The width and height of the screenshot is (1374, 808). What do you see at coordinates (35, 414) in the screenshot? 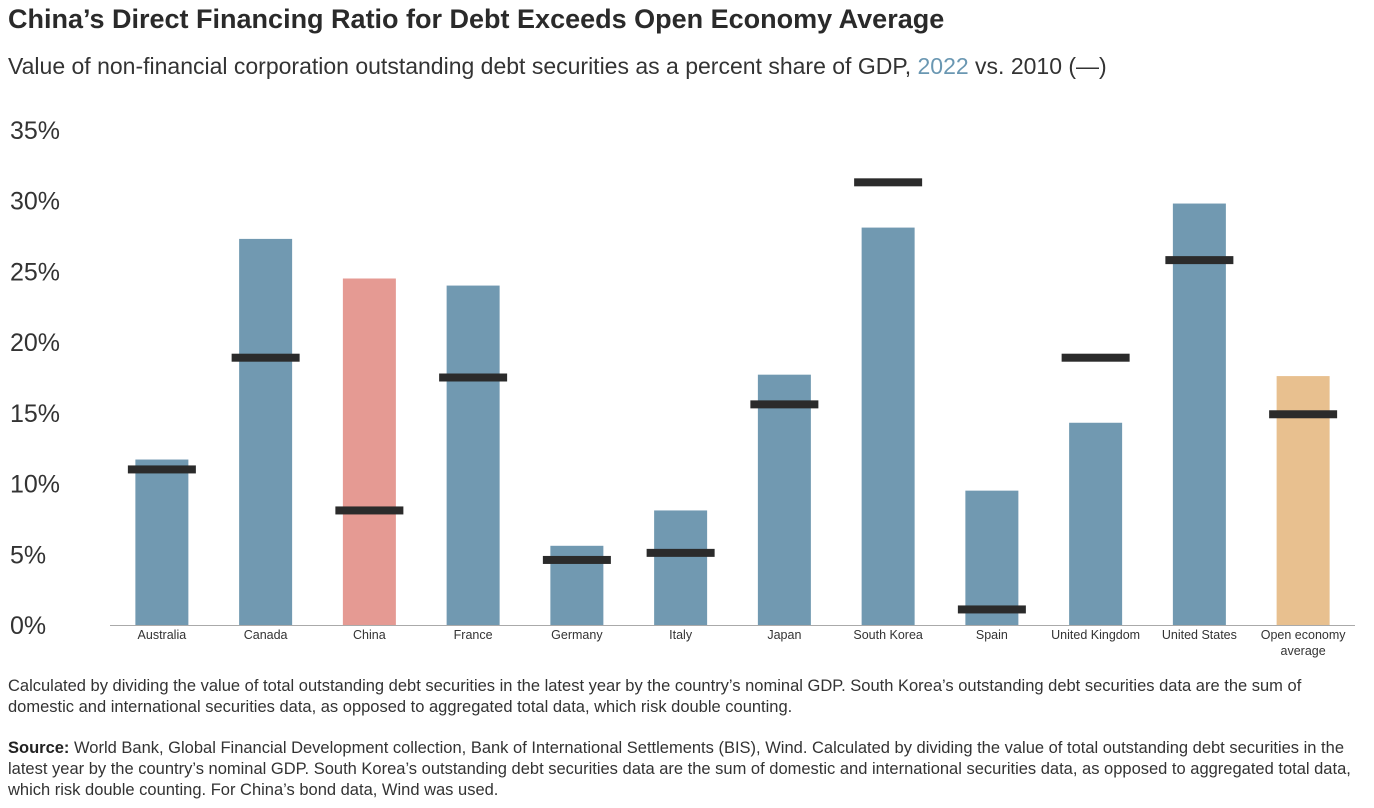
I see `y-tick-label-15: 15%` at bounding box center [35, 414].